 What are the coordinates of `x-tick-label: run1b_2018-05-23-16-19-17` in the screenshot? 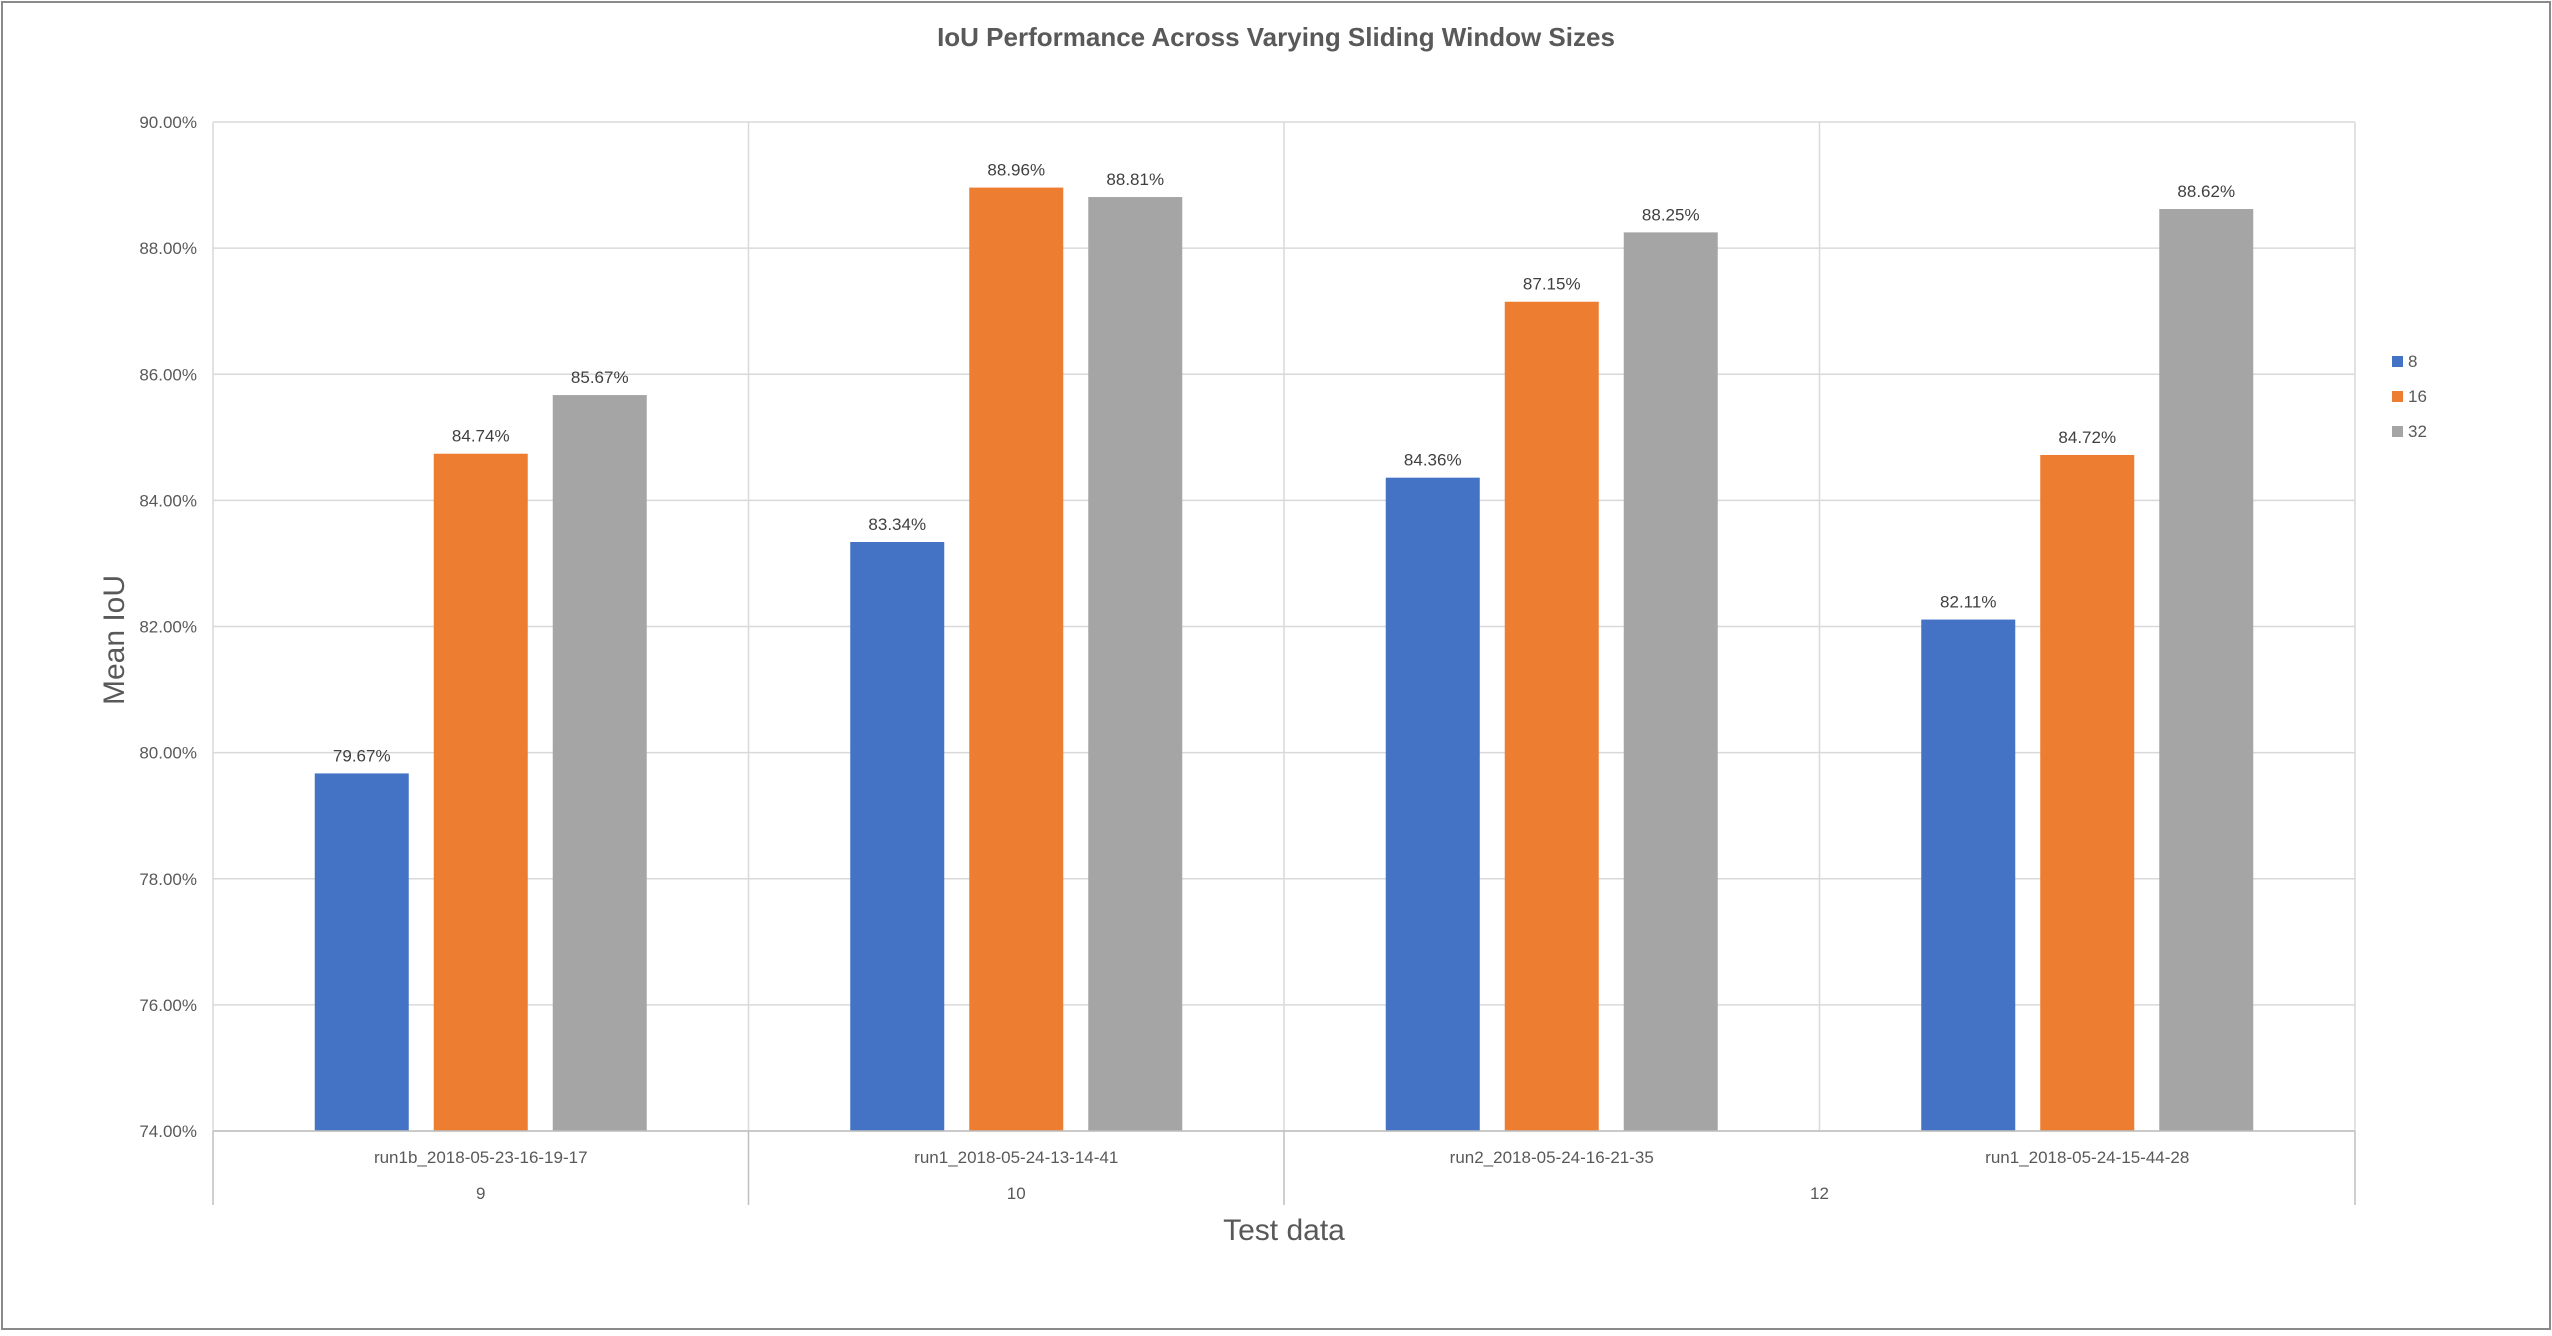 It's located at (481, 1157).